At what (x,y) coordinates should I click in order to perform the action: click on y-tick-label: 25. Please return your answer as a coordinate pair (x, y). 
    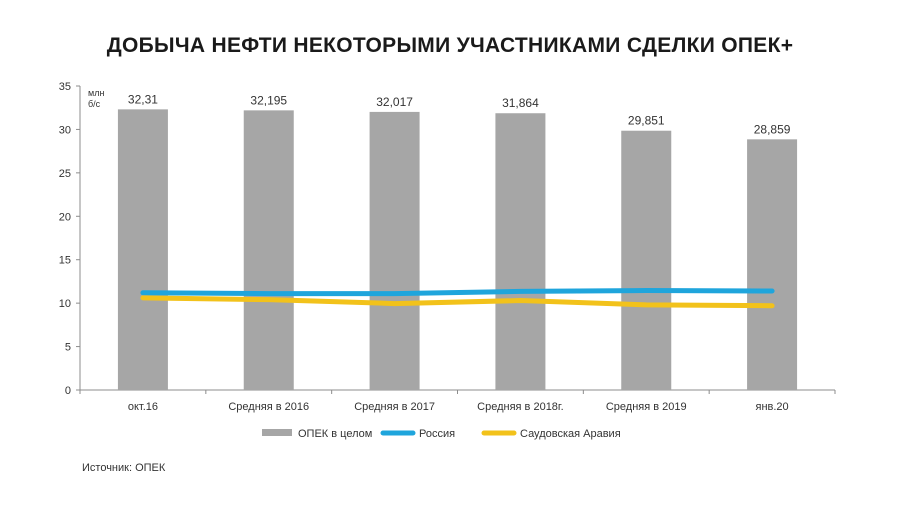
    Looking at the image, I should click on (65, 174).